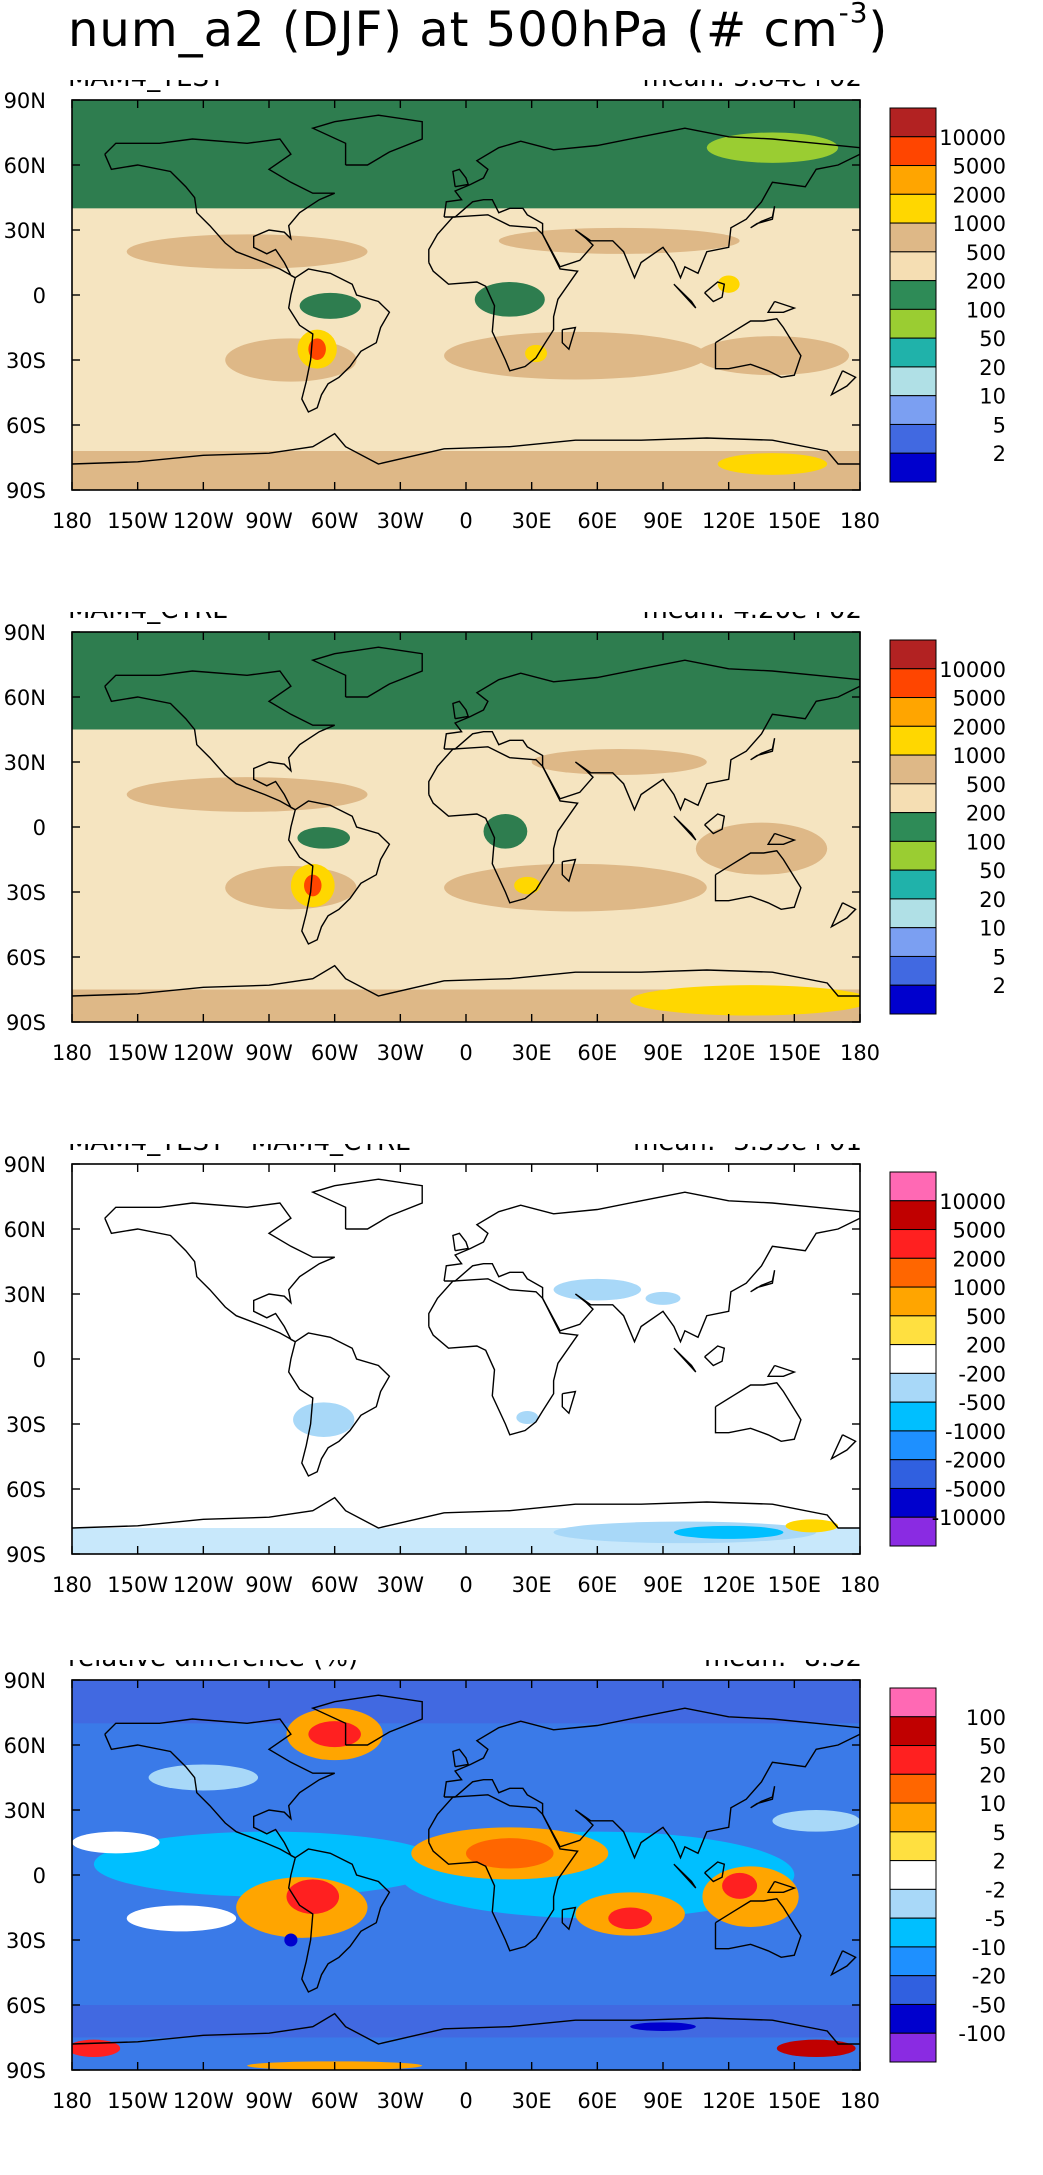 Image resolution: width=1043 pixels, height=2175 pixels. Describe the element at coordinates (969, 1518) in the screenshot. I see `colorbar-label: -10000` at that location.